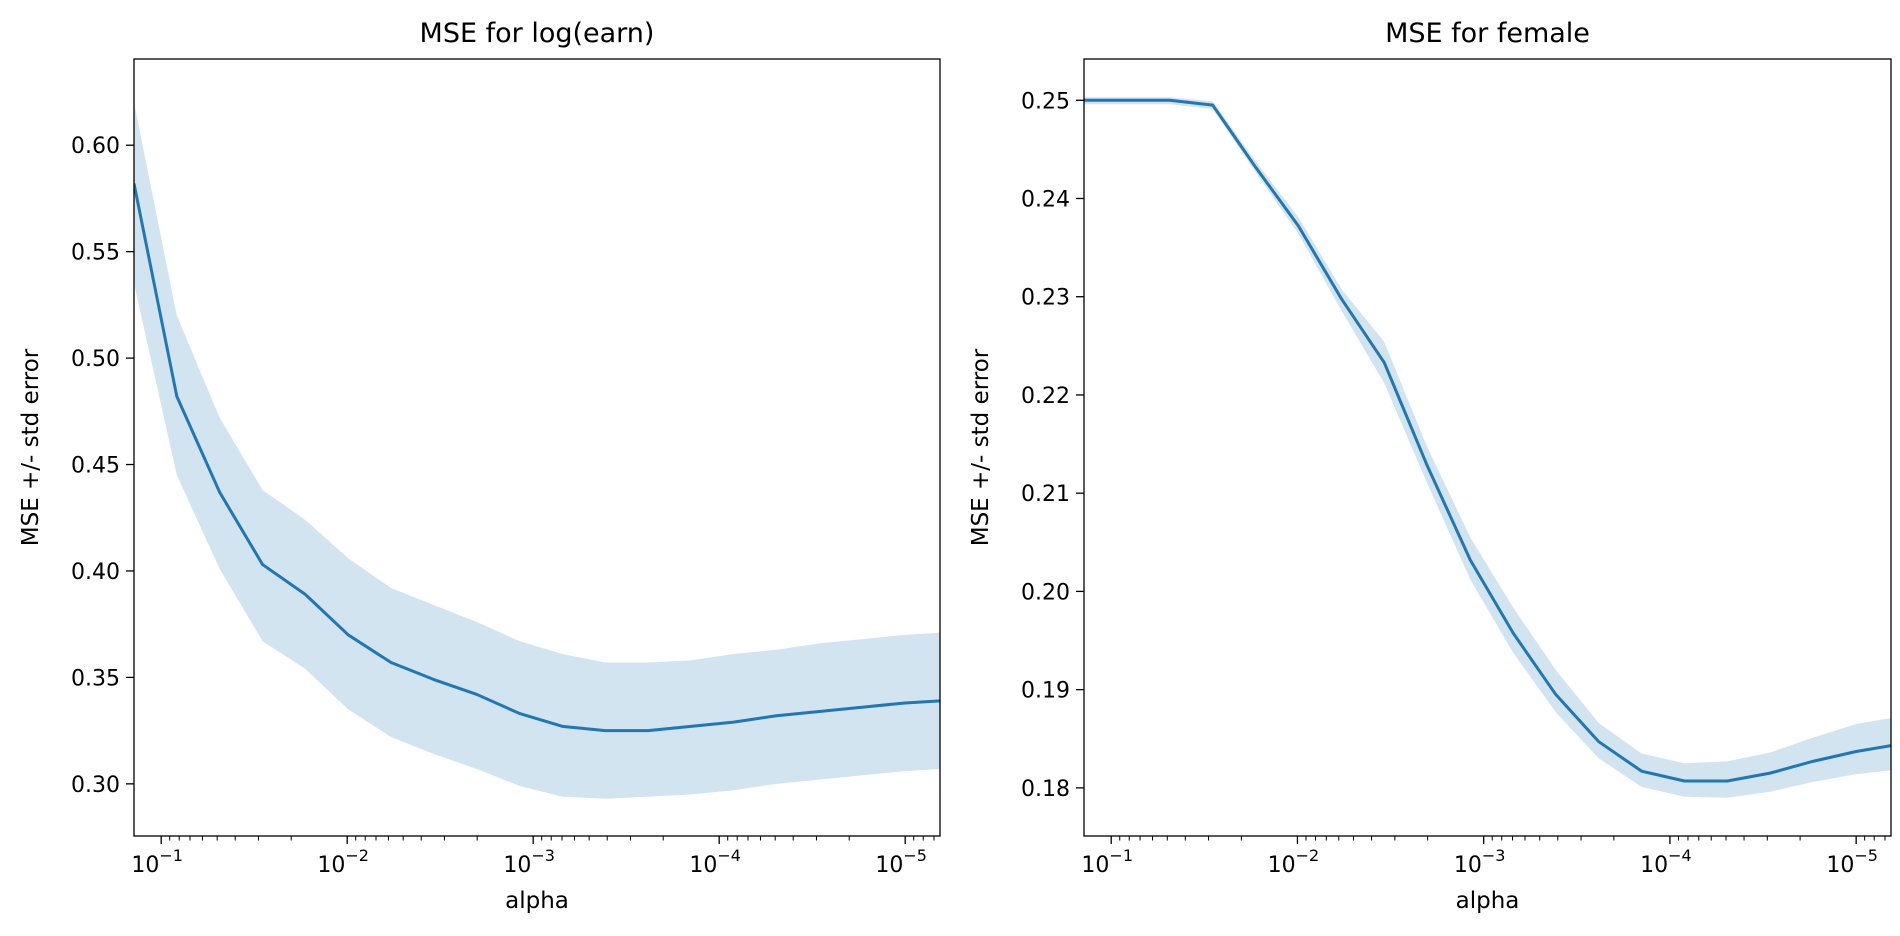 The image size is (1900, 936). I want to click on y-tick-label: 0.21, so click(1045, 494).